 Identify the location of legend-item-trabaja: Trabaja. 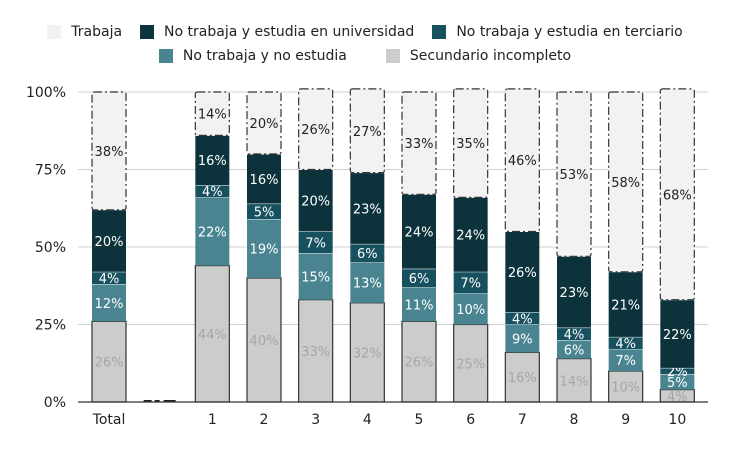
(84, 32).